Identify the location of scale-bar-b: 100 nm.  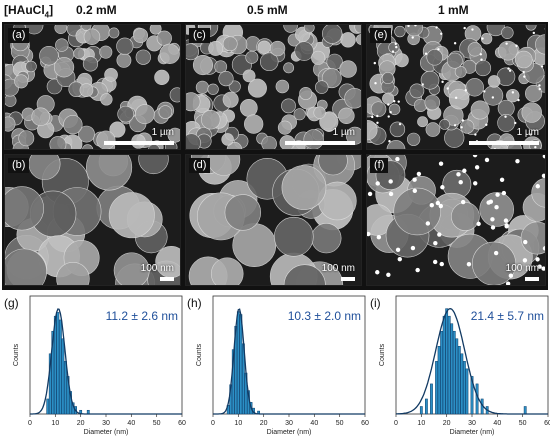
(157, 272).